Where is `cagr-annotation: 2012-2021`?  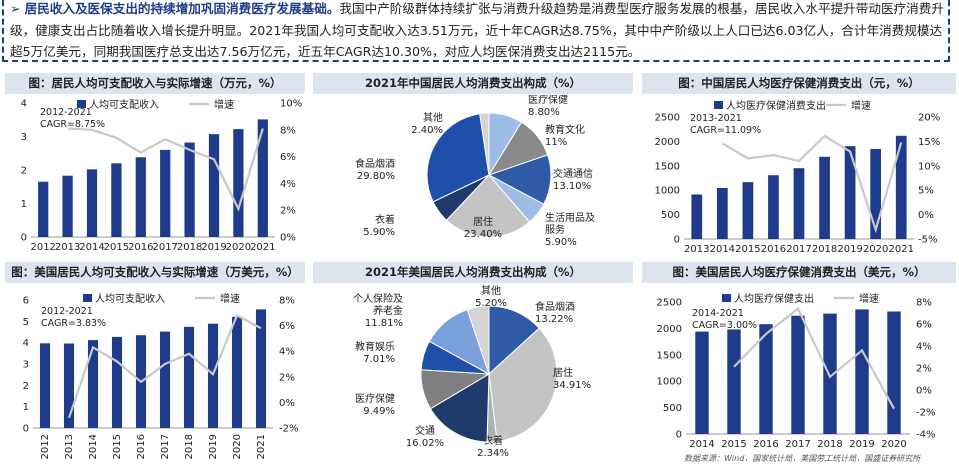
cagr-annotation: 2012-2021 is located at coordinates (66, 112).